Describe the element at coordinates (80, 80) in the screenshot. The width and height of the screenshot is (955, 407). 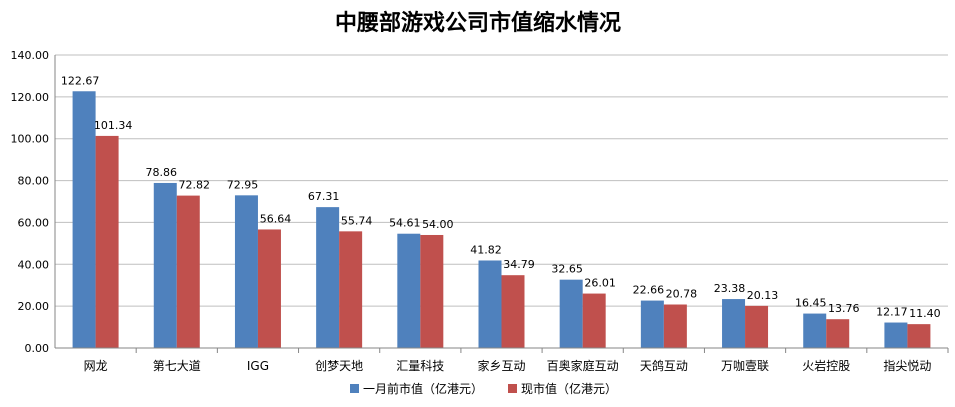
I see `data-label: 122.67` at that location.